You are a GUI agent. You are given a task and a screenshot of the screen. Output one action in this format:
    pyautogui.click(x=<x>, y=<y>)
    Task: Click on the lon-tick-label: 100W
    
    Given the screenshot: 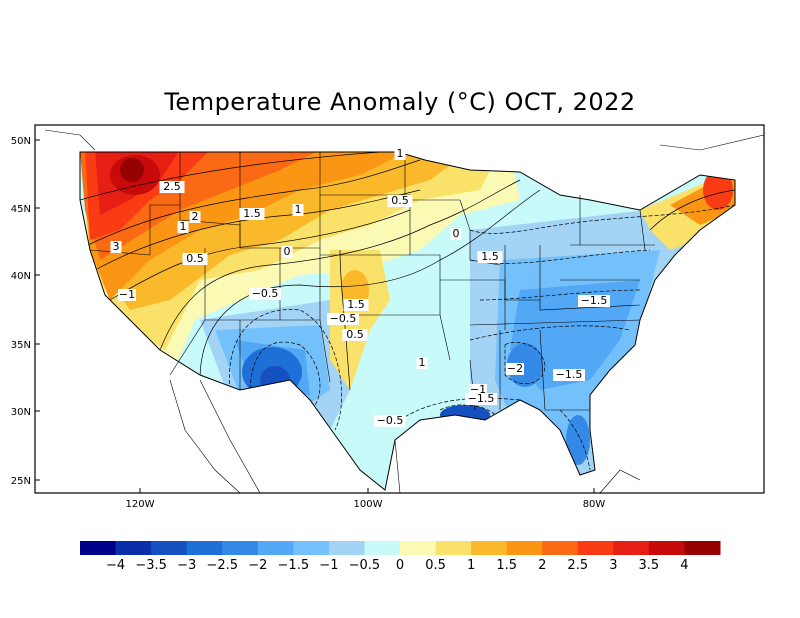 What is the action you would take?
    pyautogui.click(x=368, y=504)
    